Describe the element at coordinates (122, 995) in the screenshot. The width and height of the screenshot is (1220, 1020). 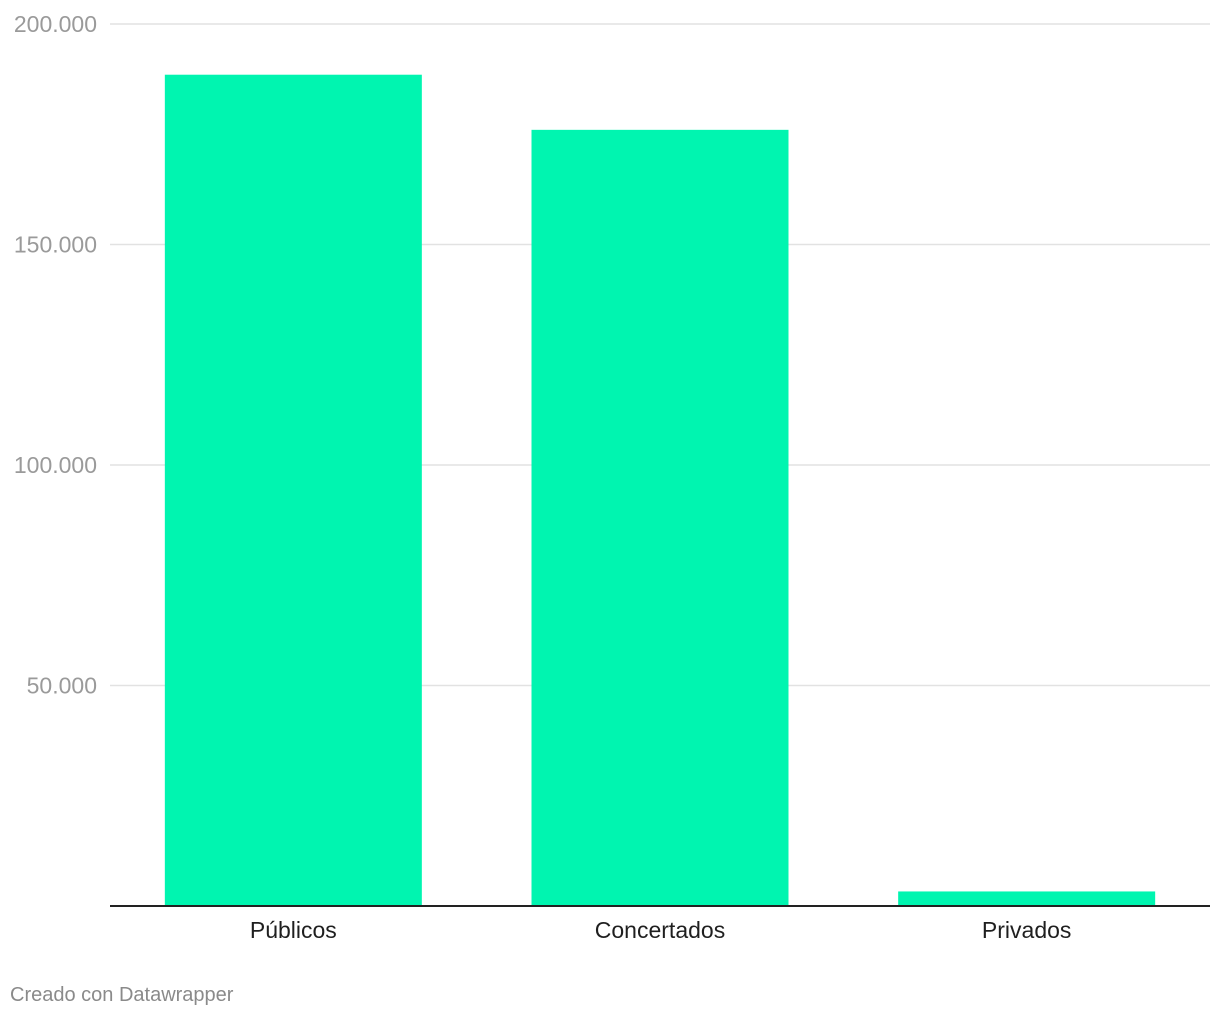
I see `footer-credit: Creado con Datawrapper` at that location.